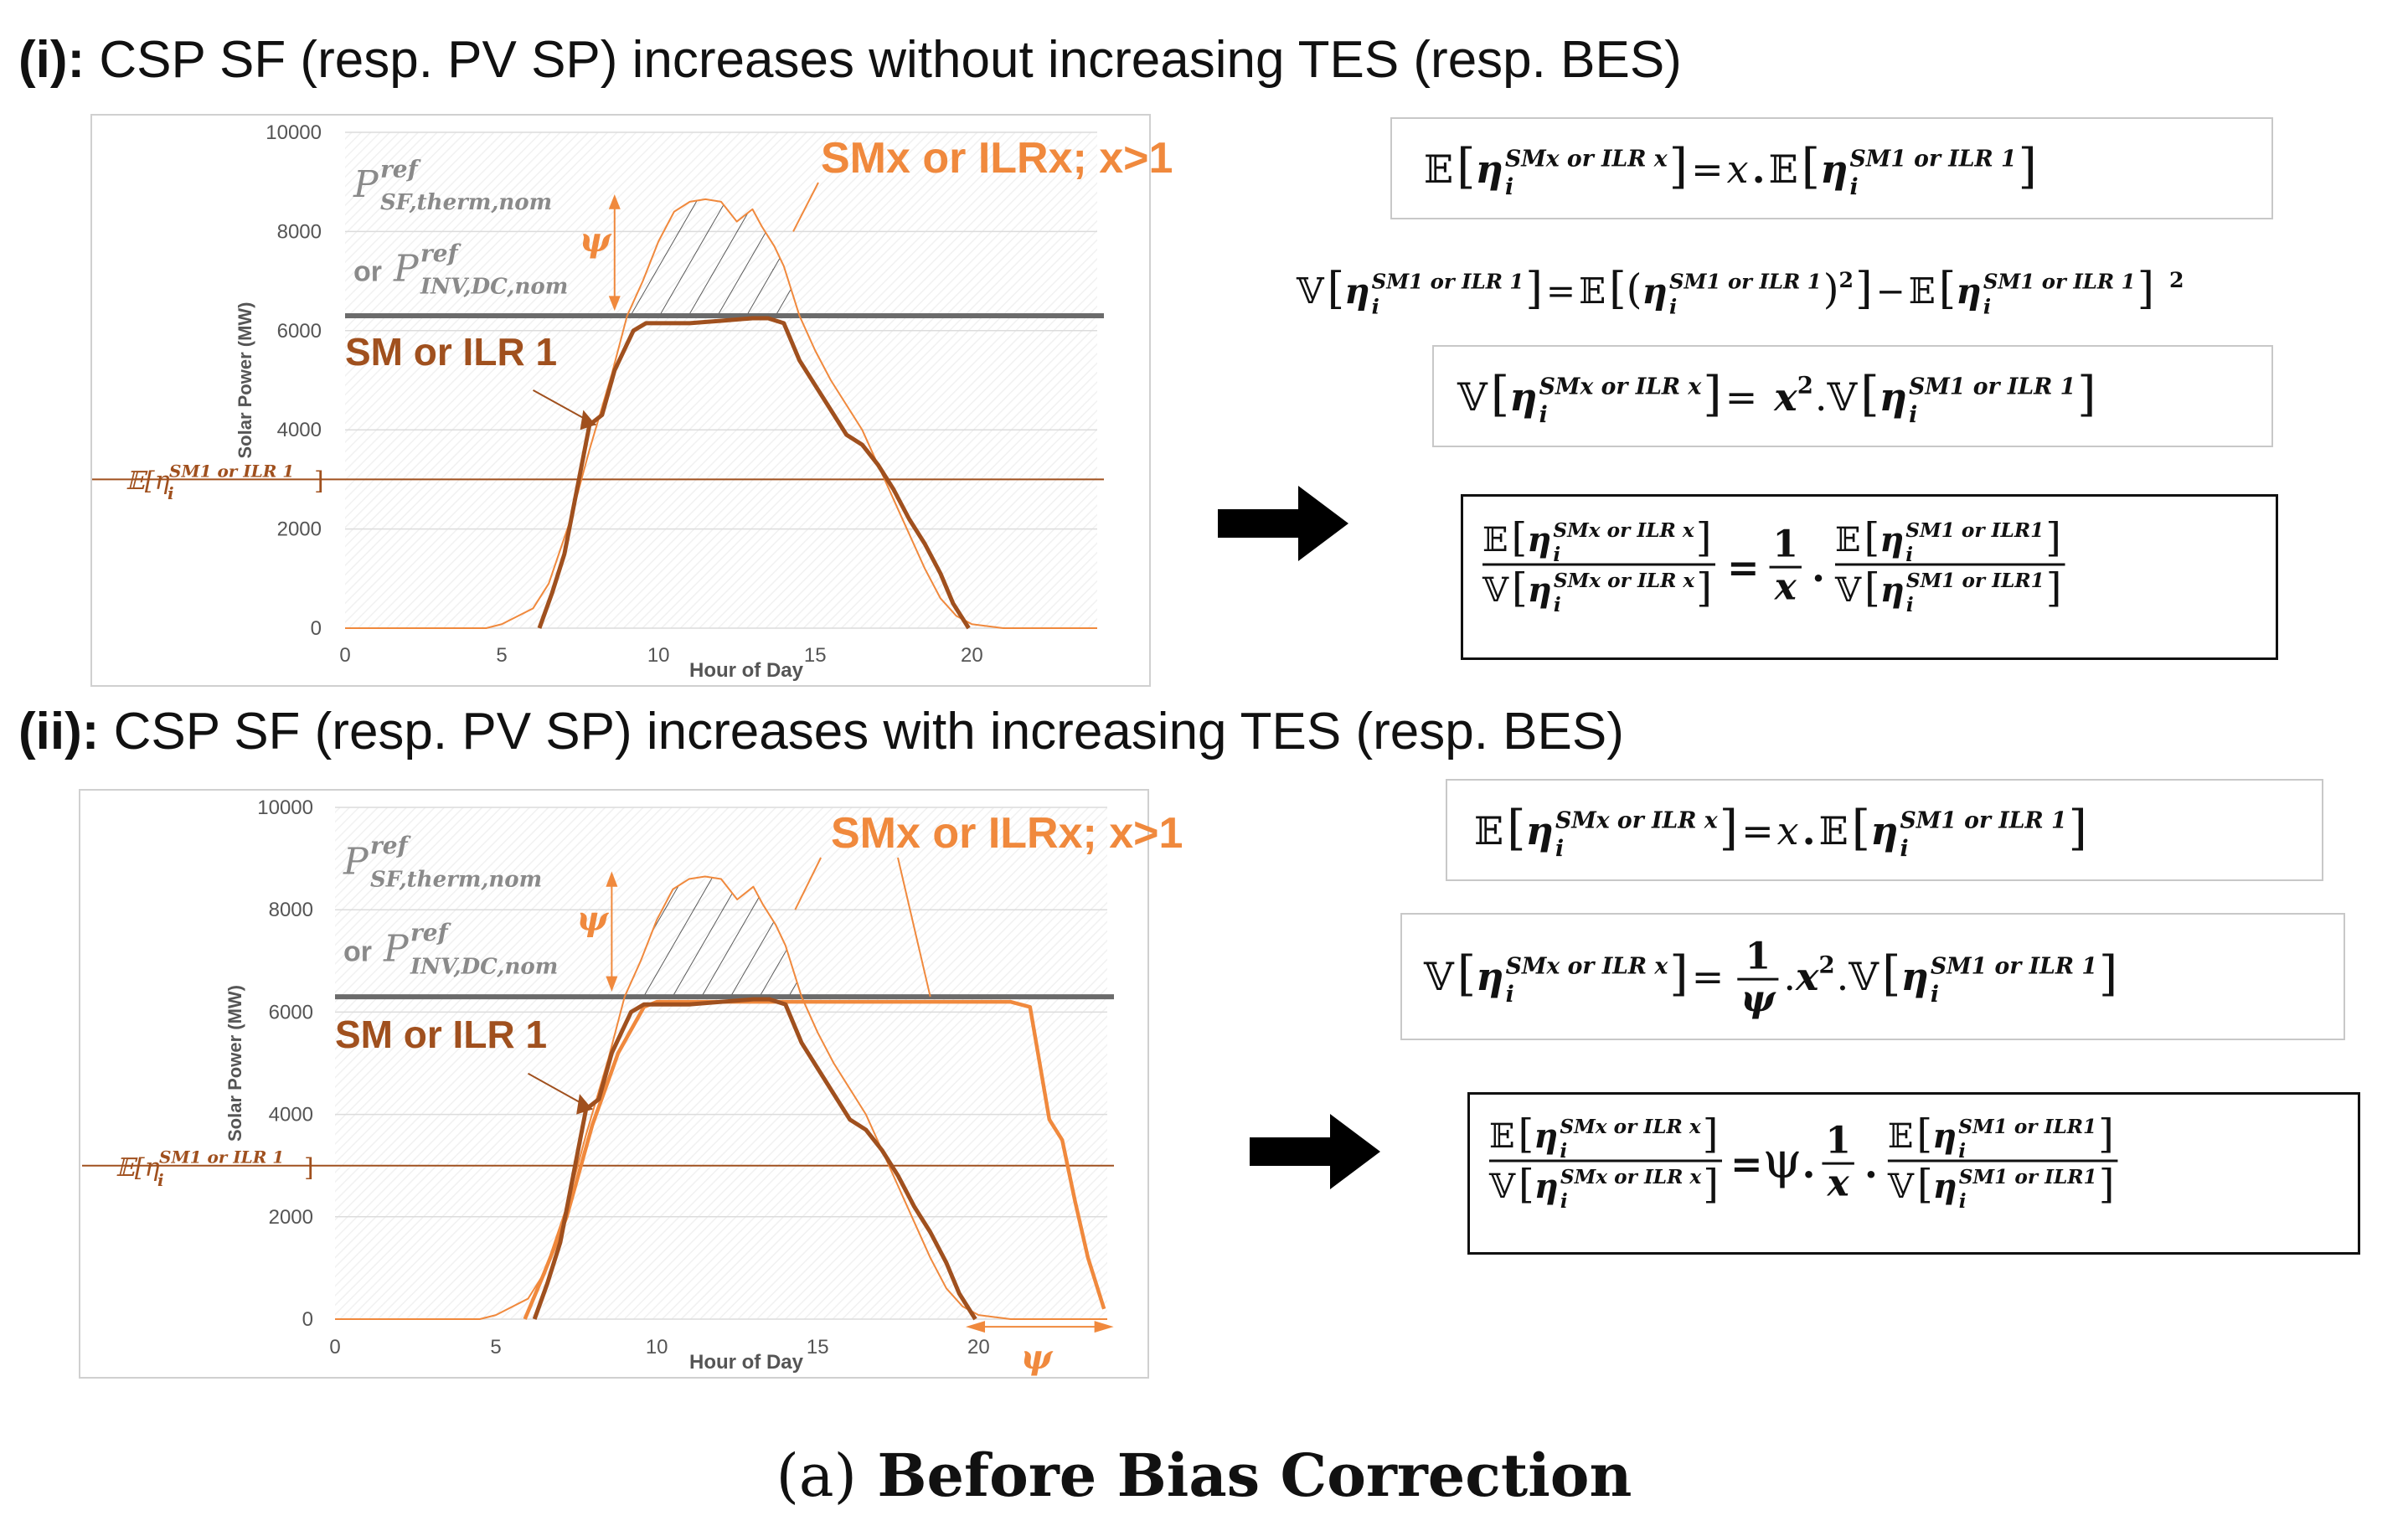 Image resolution: width=2408 pixels, height=1526 pixels. I want to click on x-tick-label: 0, so click(334, 1347).